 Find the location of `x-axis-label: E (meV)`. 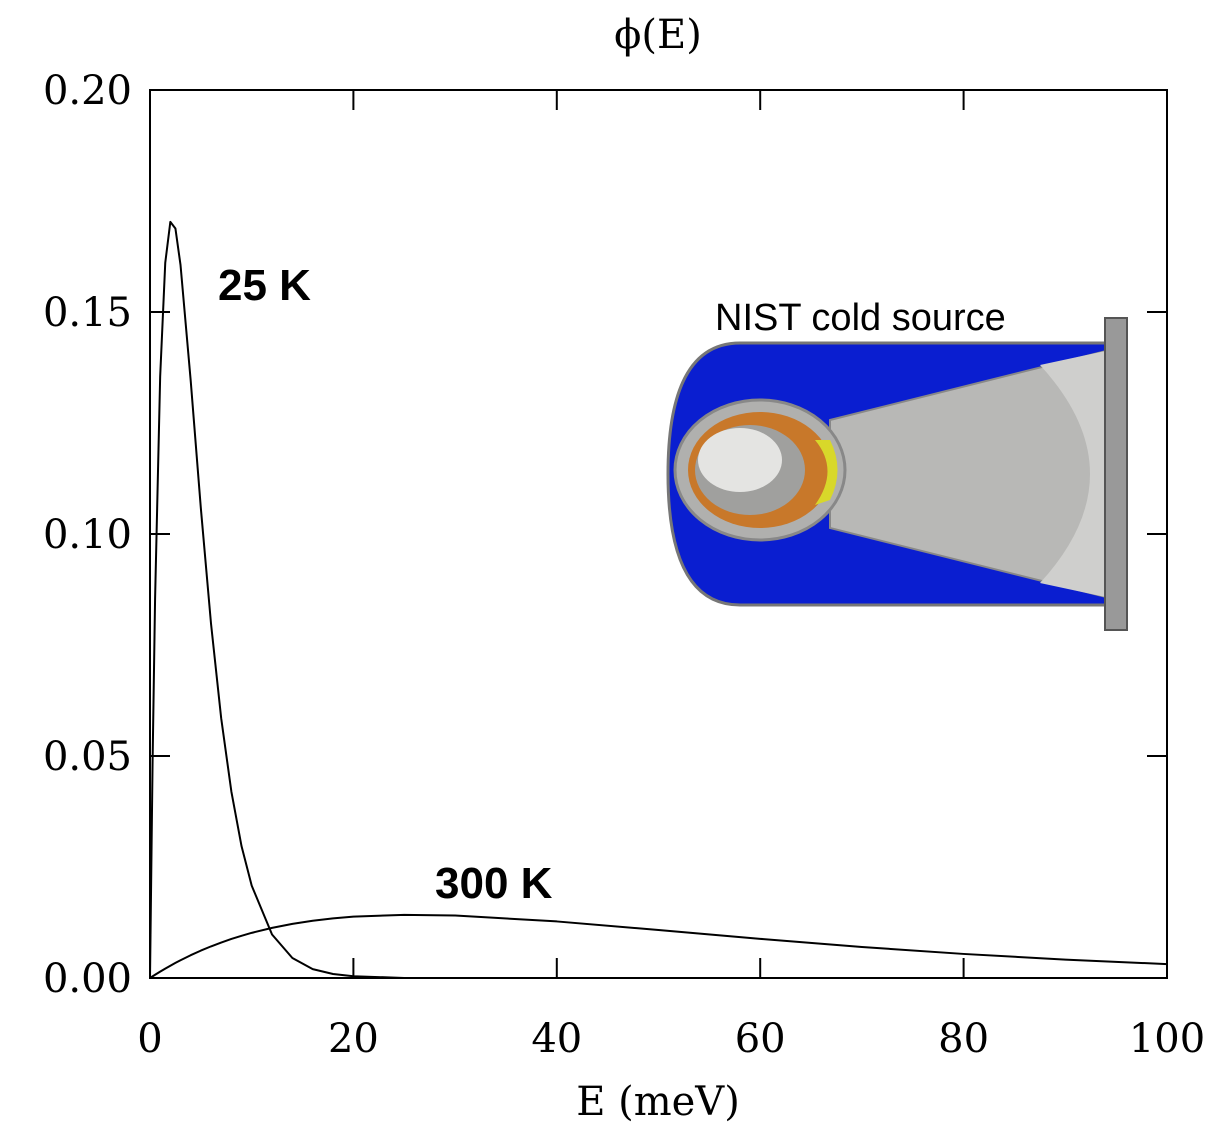

x-axis-label: E (meV) is located at coordinates (658, 1102).